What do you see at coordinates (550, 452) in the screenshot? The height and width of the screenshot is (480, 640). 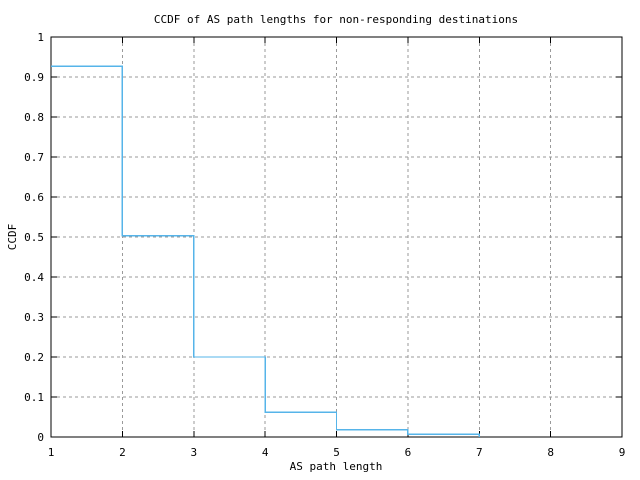 I see `x-tick-label: 8` at bounding box center [550, 452].